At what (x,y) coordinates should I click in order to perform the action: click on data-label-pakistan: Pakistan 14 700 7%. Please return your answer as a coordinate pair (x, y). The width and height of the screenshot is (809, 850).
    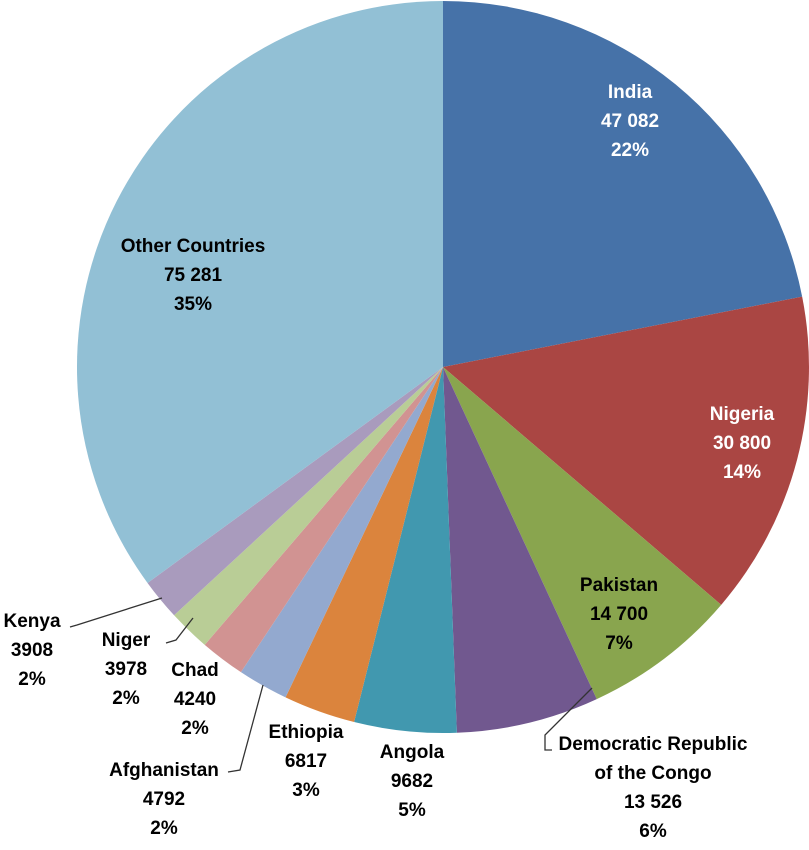
    Looking at the image, I should click on (619, 614).